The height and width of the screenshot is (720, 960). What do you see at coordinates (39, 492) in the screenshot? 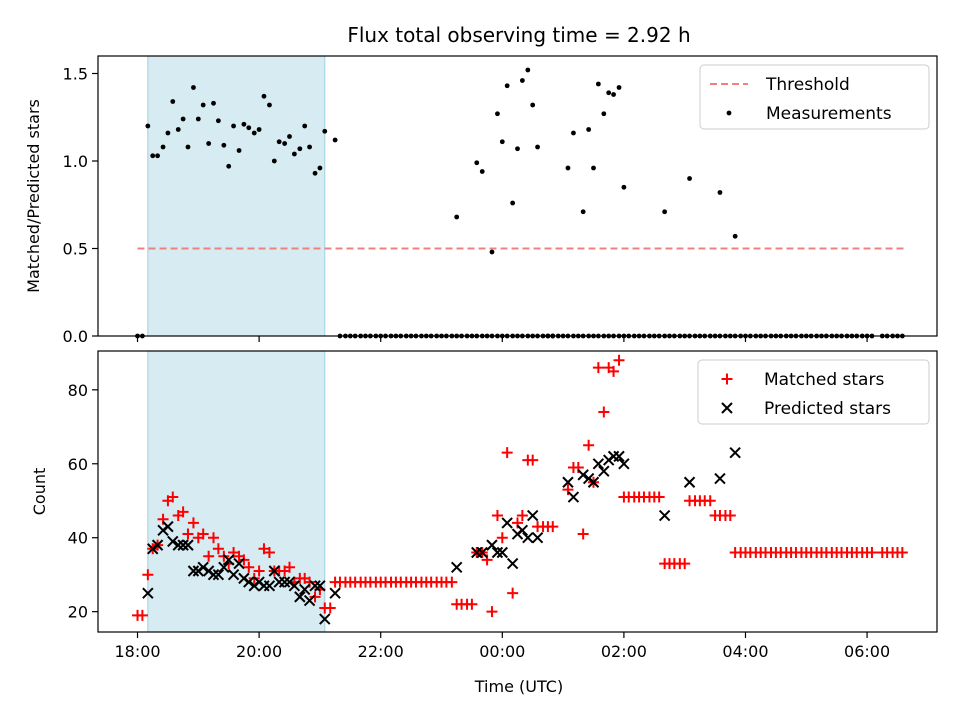
I see `y-axis-label: Count` at bounding box center [39, 492].